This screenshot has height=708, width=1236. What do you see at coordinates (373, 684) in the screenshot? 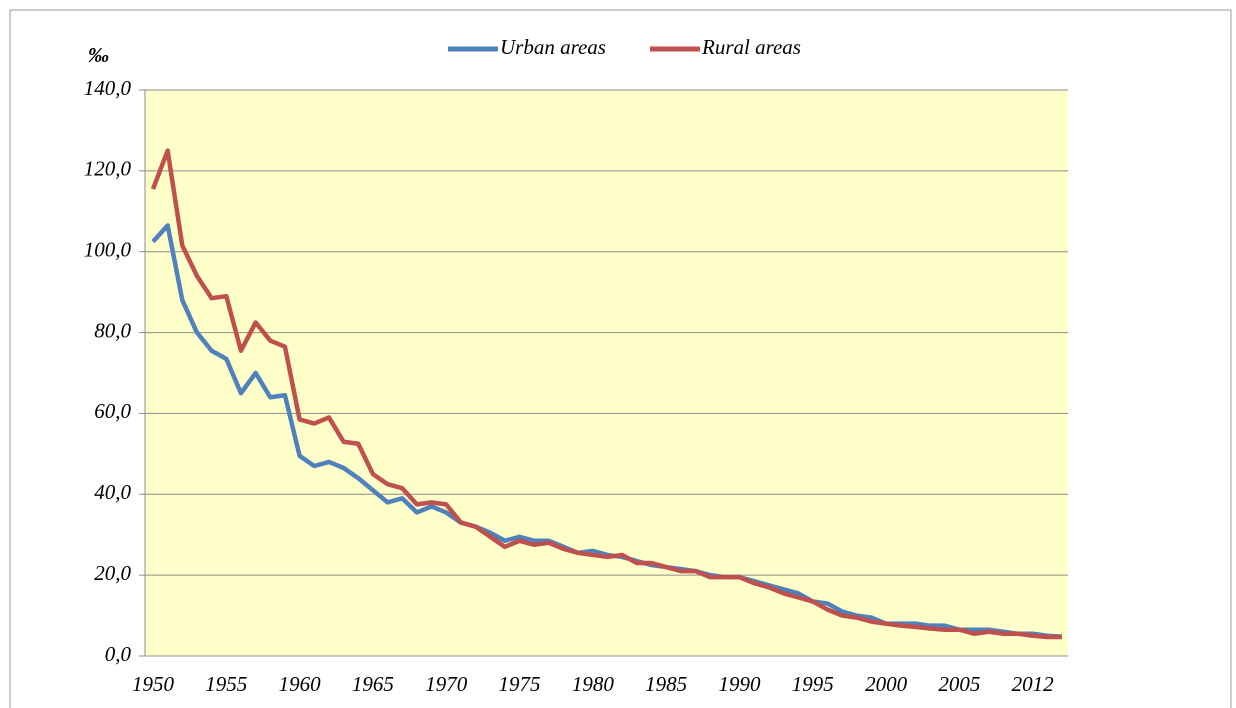
I see `x-tick-label: 1965` at bounding box center [373, 684].